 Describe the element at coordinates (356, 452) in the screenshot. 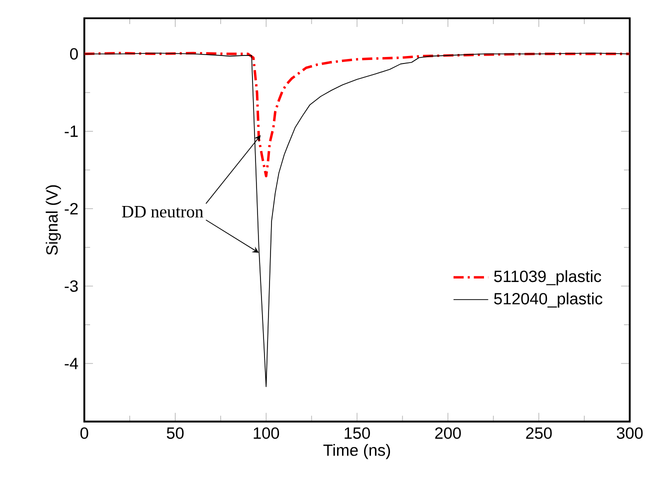

I see `x-axis-title: Time (ns)` at that location.